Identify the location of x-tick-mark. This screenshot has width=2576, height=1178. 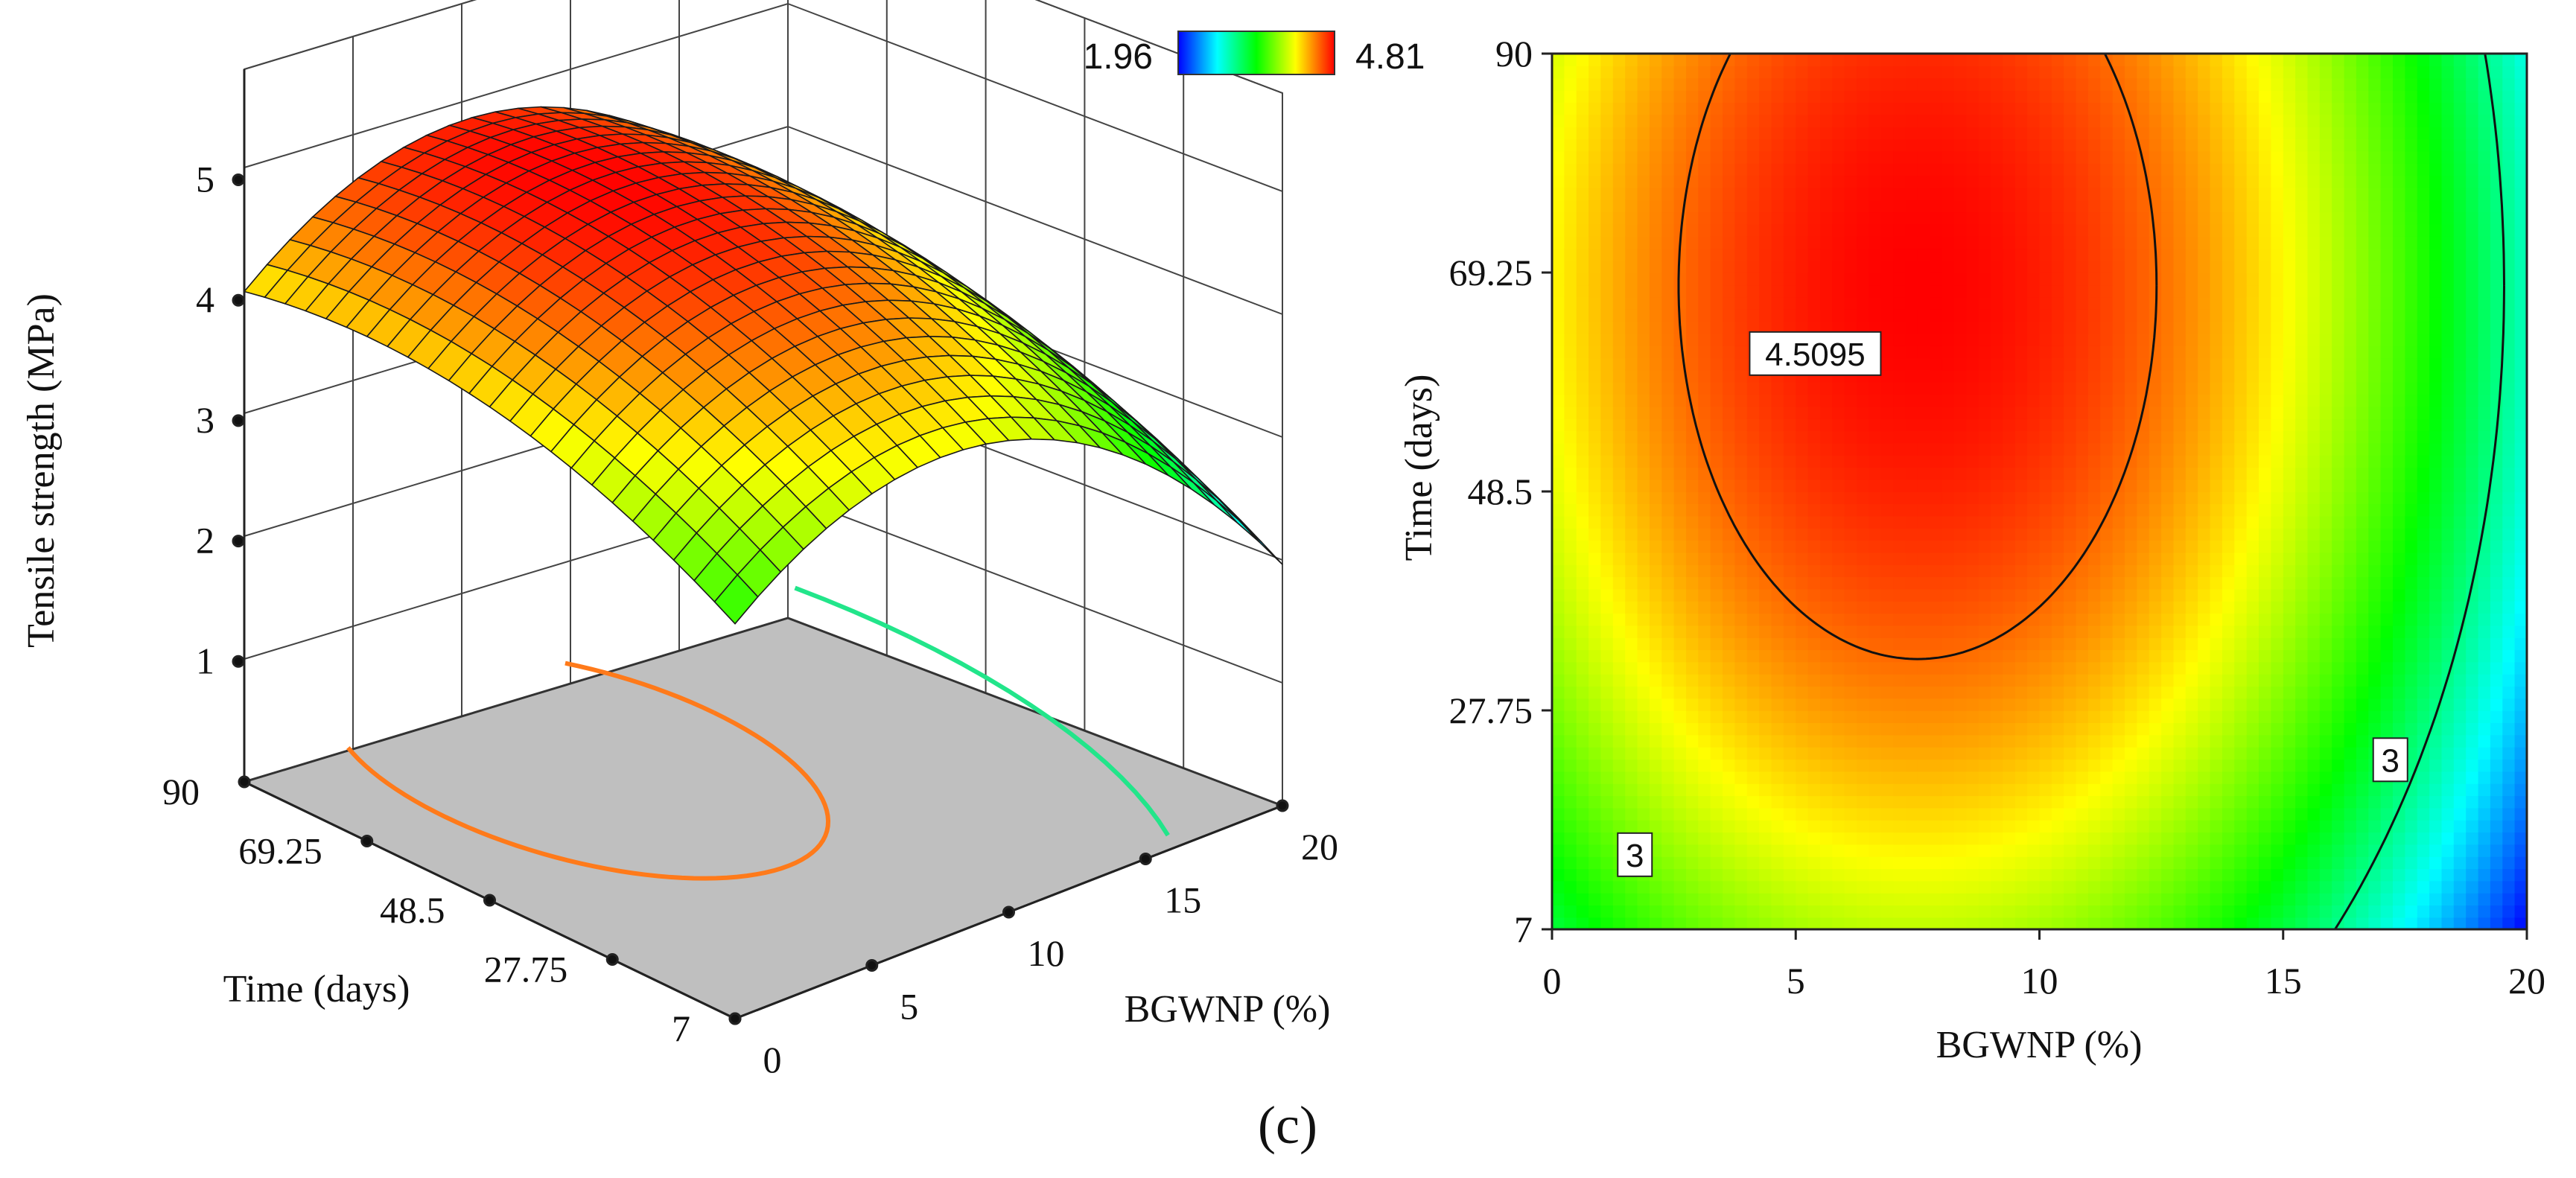
(1282, 805).